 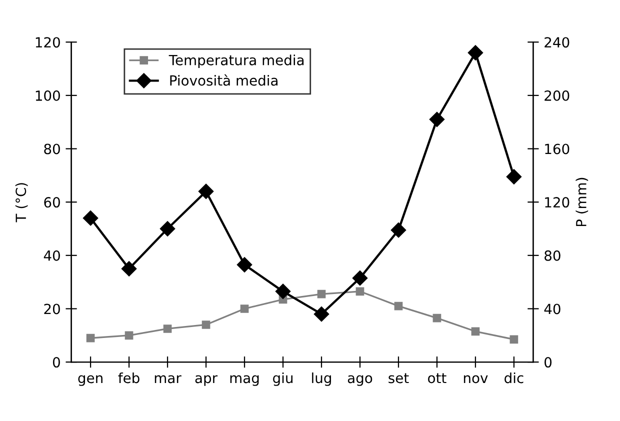 What do you see at coordinates (244, 380) in the screenshot?
I see `x-tick-label: mag` at bounding box center [244, 380].